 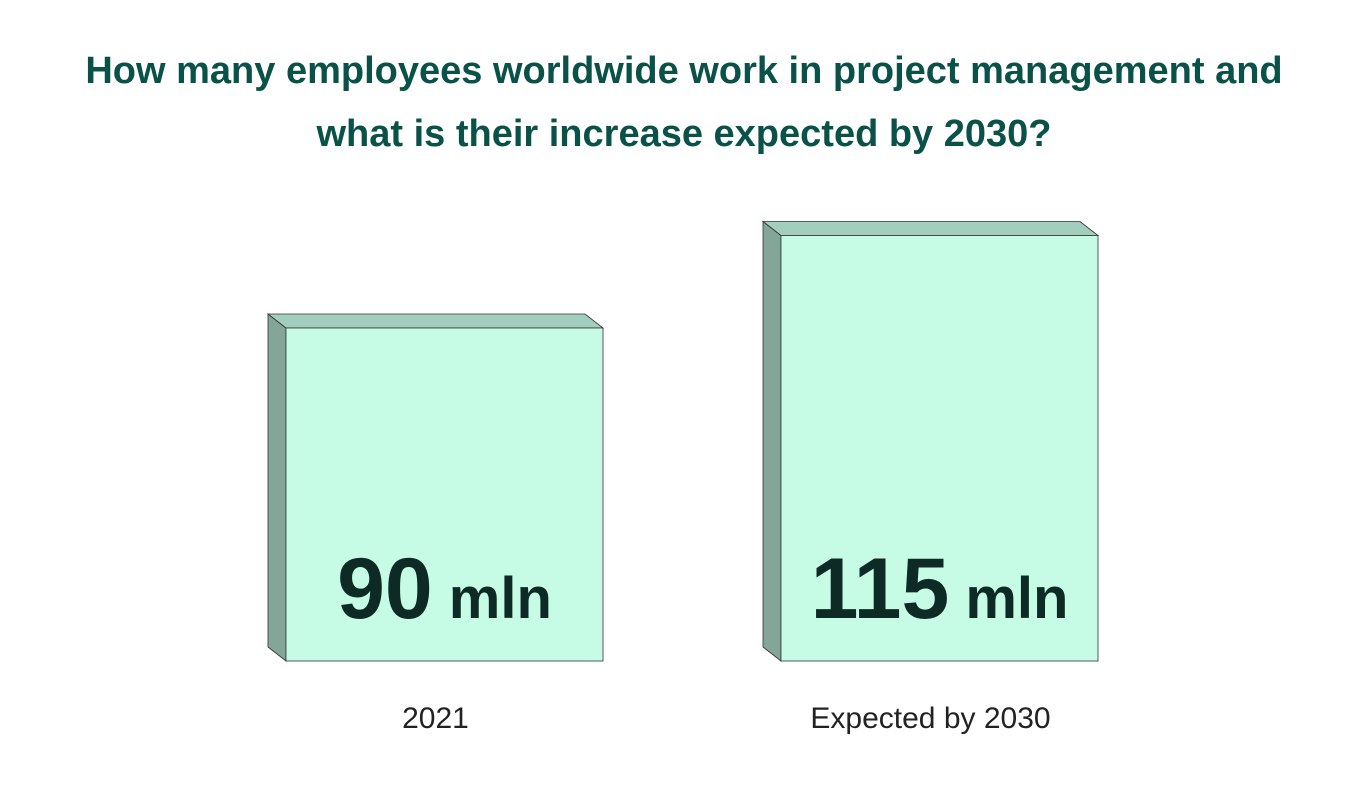 I want to click on x-tick-label: 2021, so click(x=435, y=718).